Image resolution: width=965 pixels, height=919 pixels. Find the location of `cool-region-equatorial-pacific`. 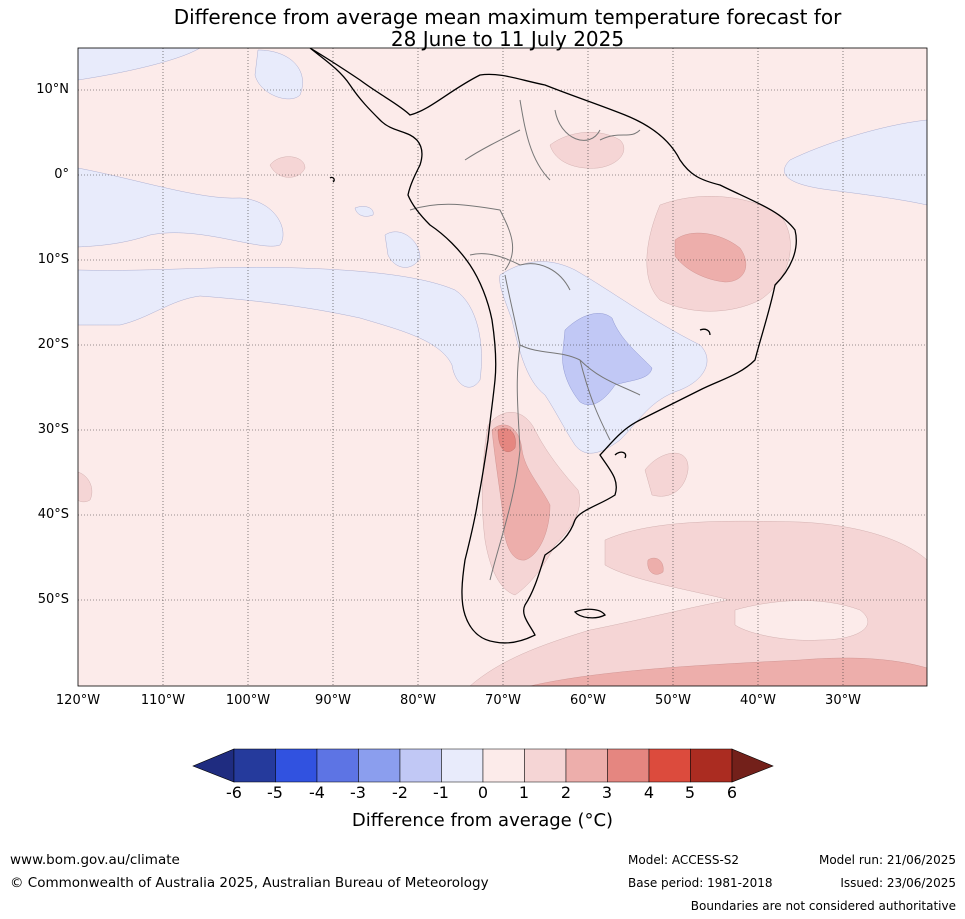

cool-region-equatorial-pacific is located at coordinates (181, 207).